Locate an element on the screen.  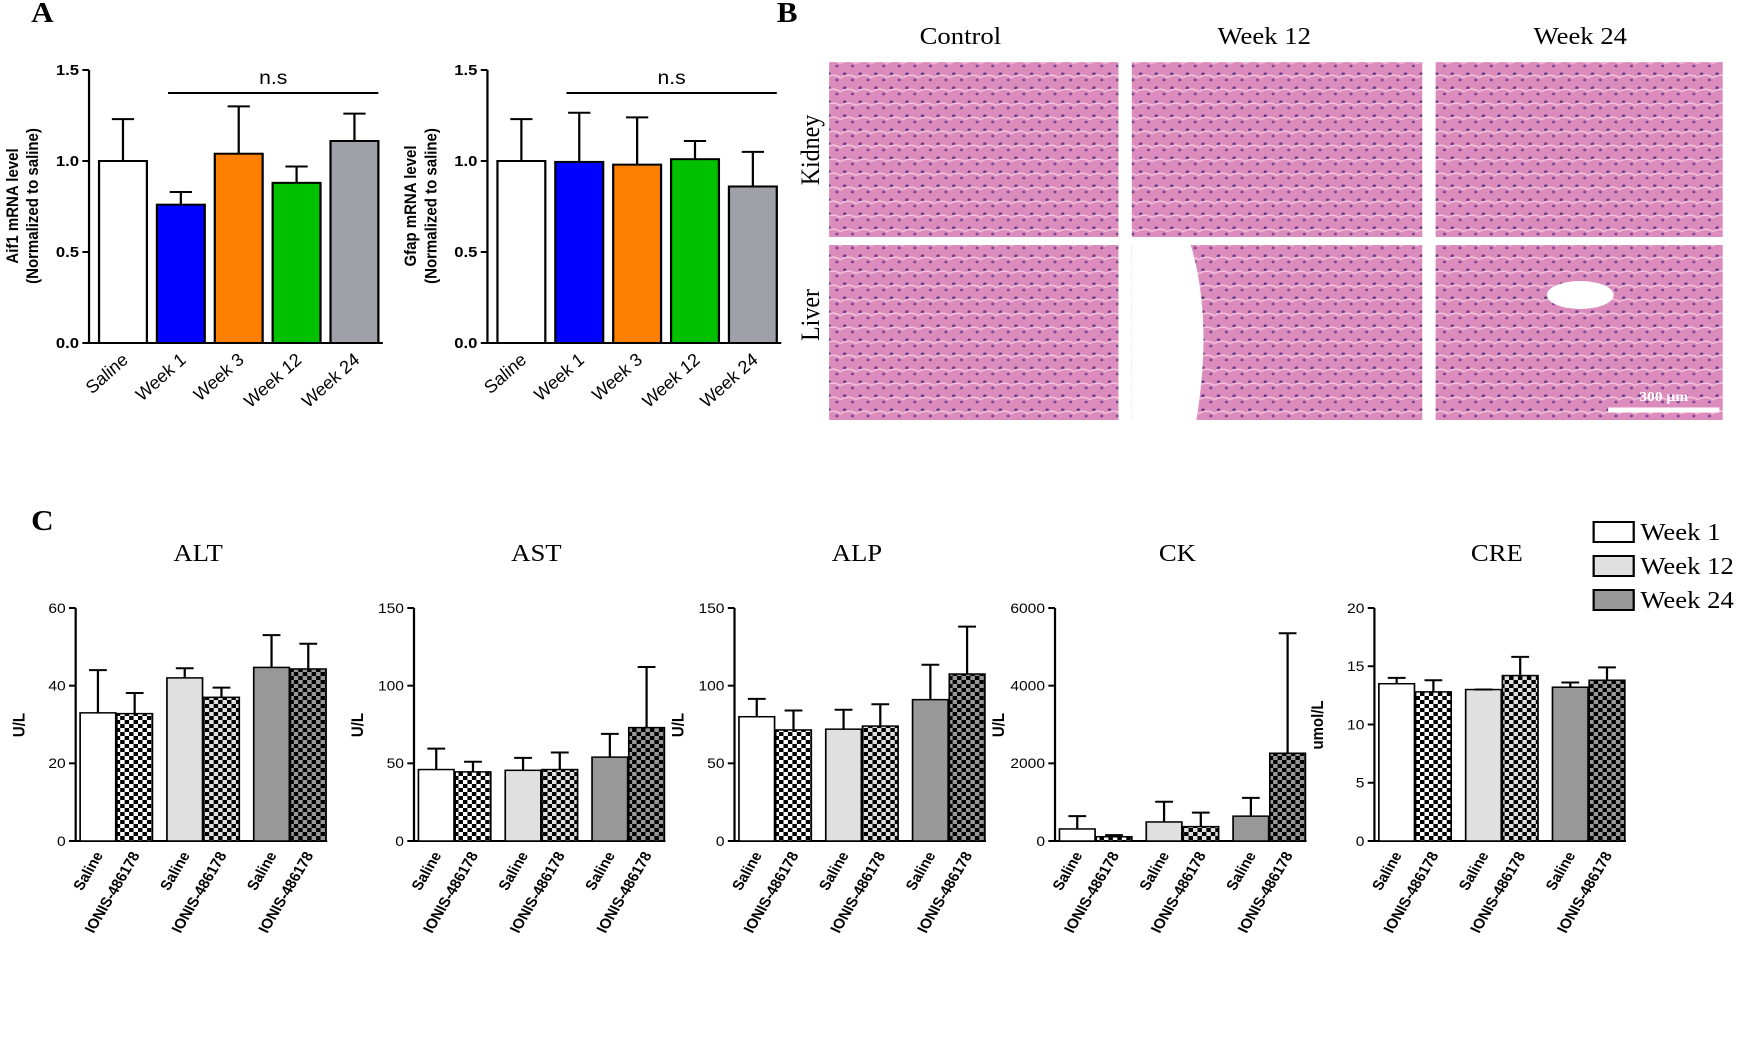
y-tick-label: 150 is located at coordinates (712, 609).